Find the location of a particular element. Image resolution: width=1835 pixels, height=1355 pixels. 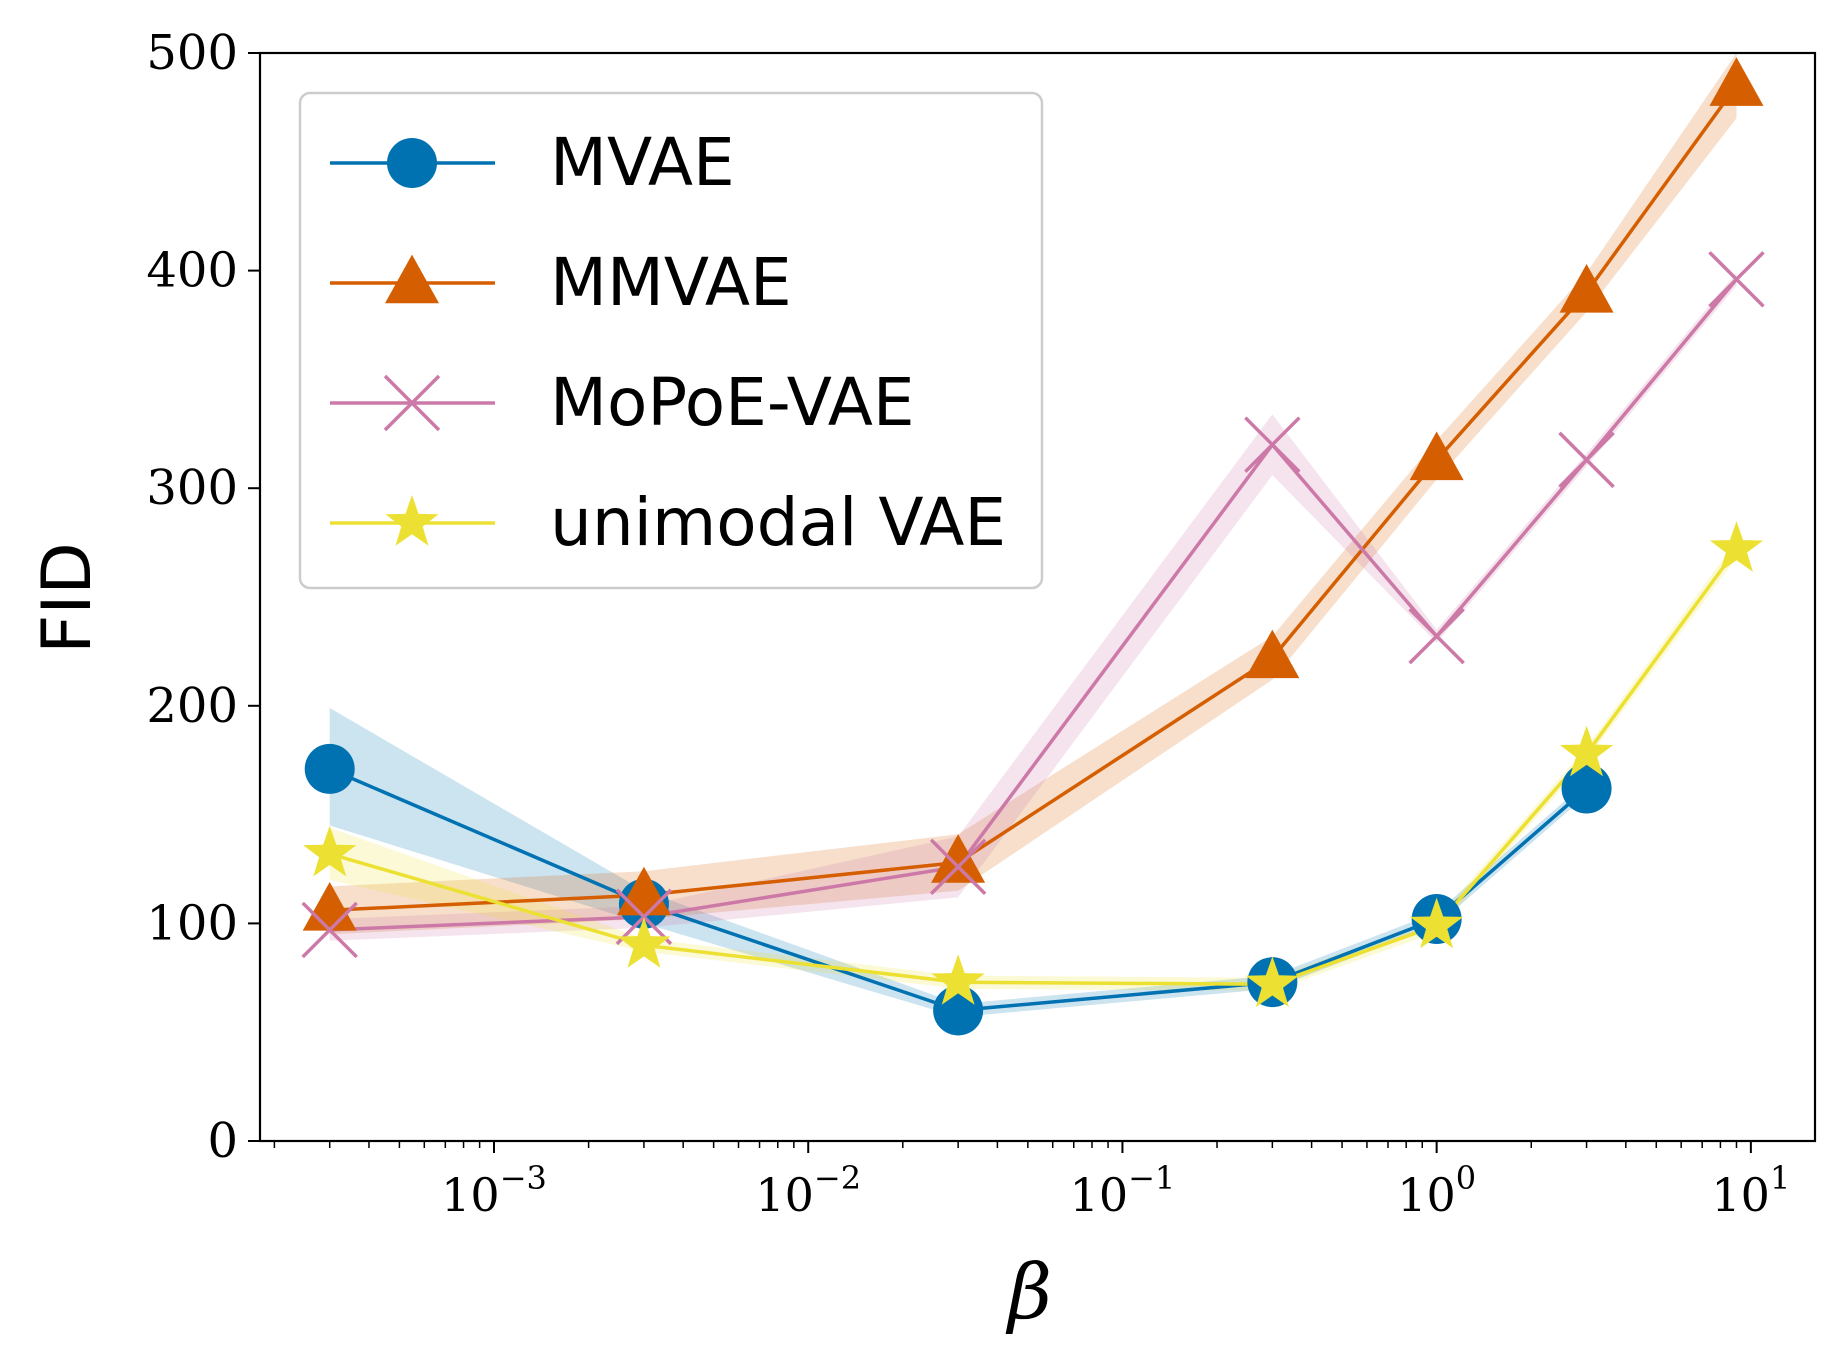

x-tick-label: 10¹ is located at coordinates (1750, 1190).